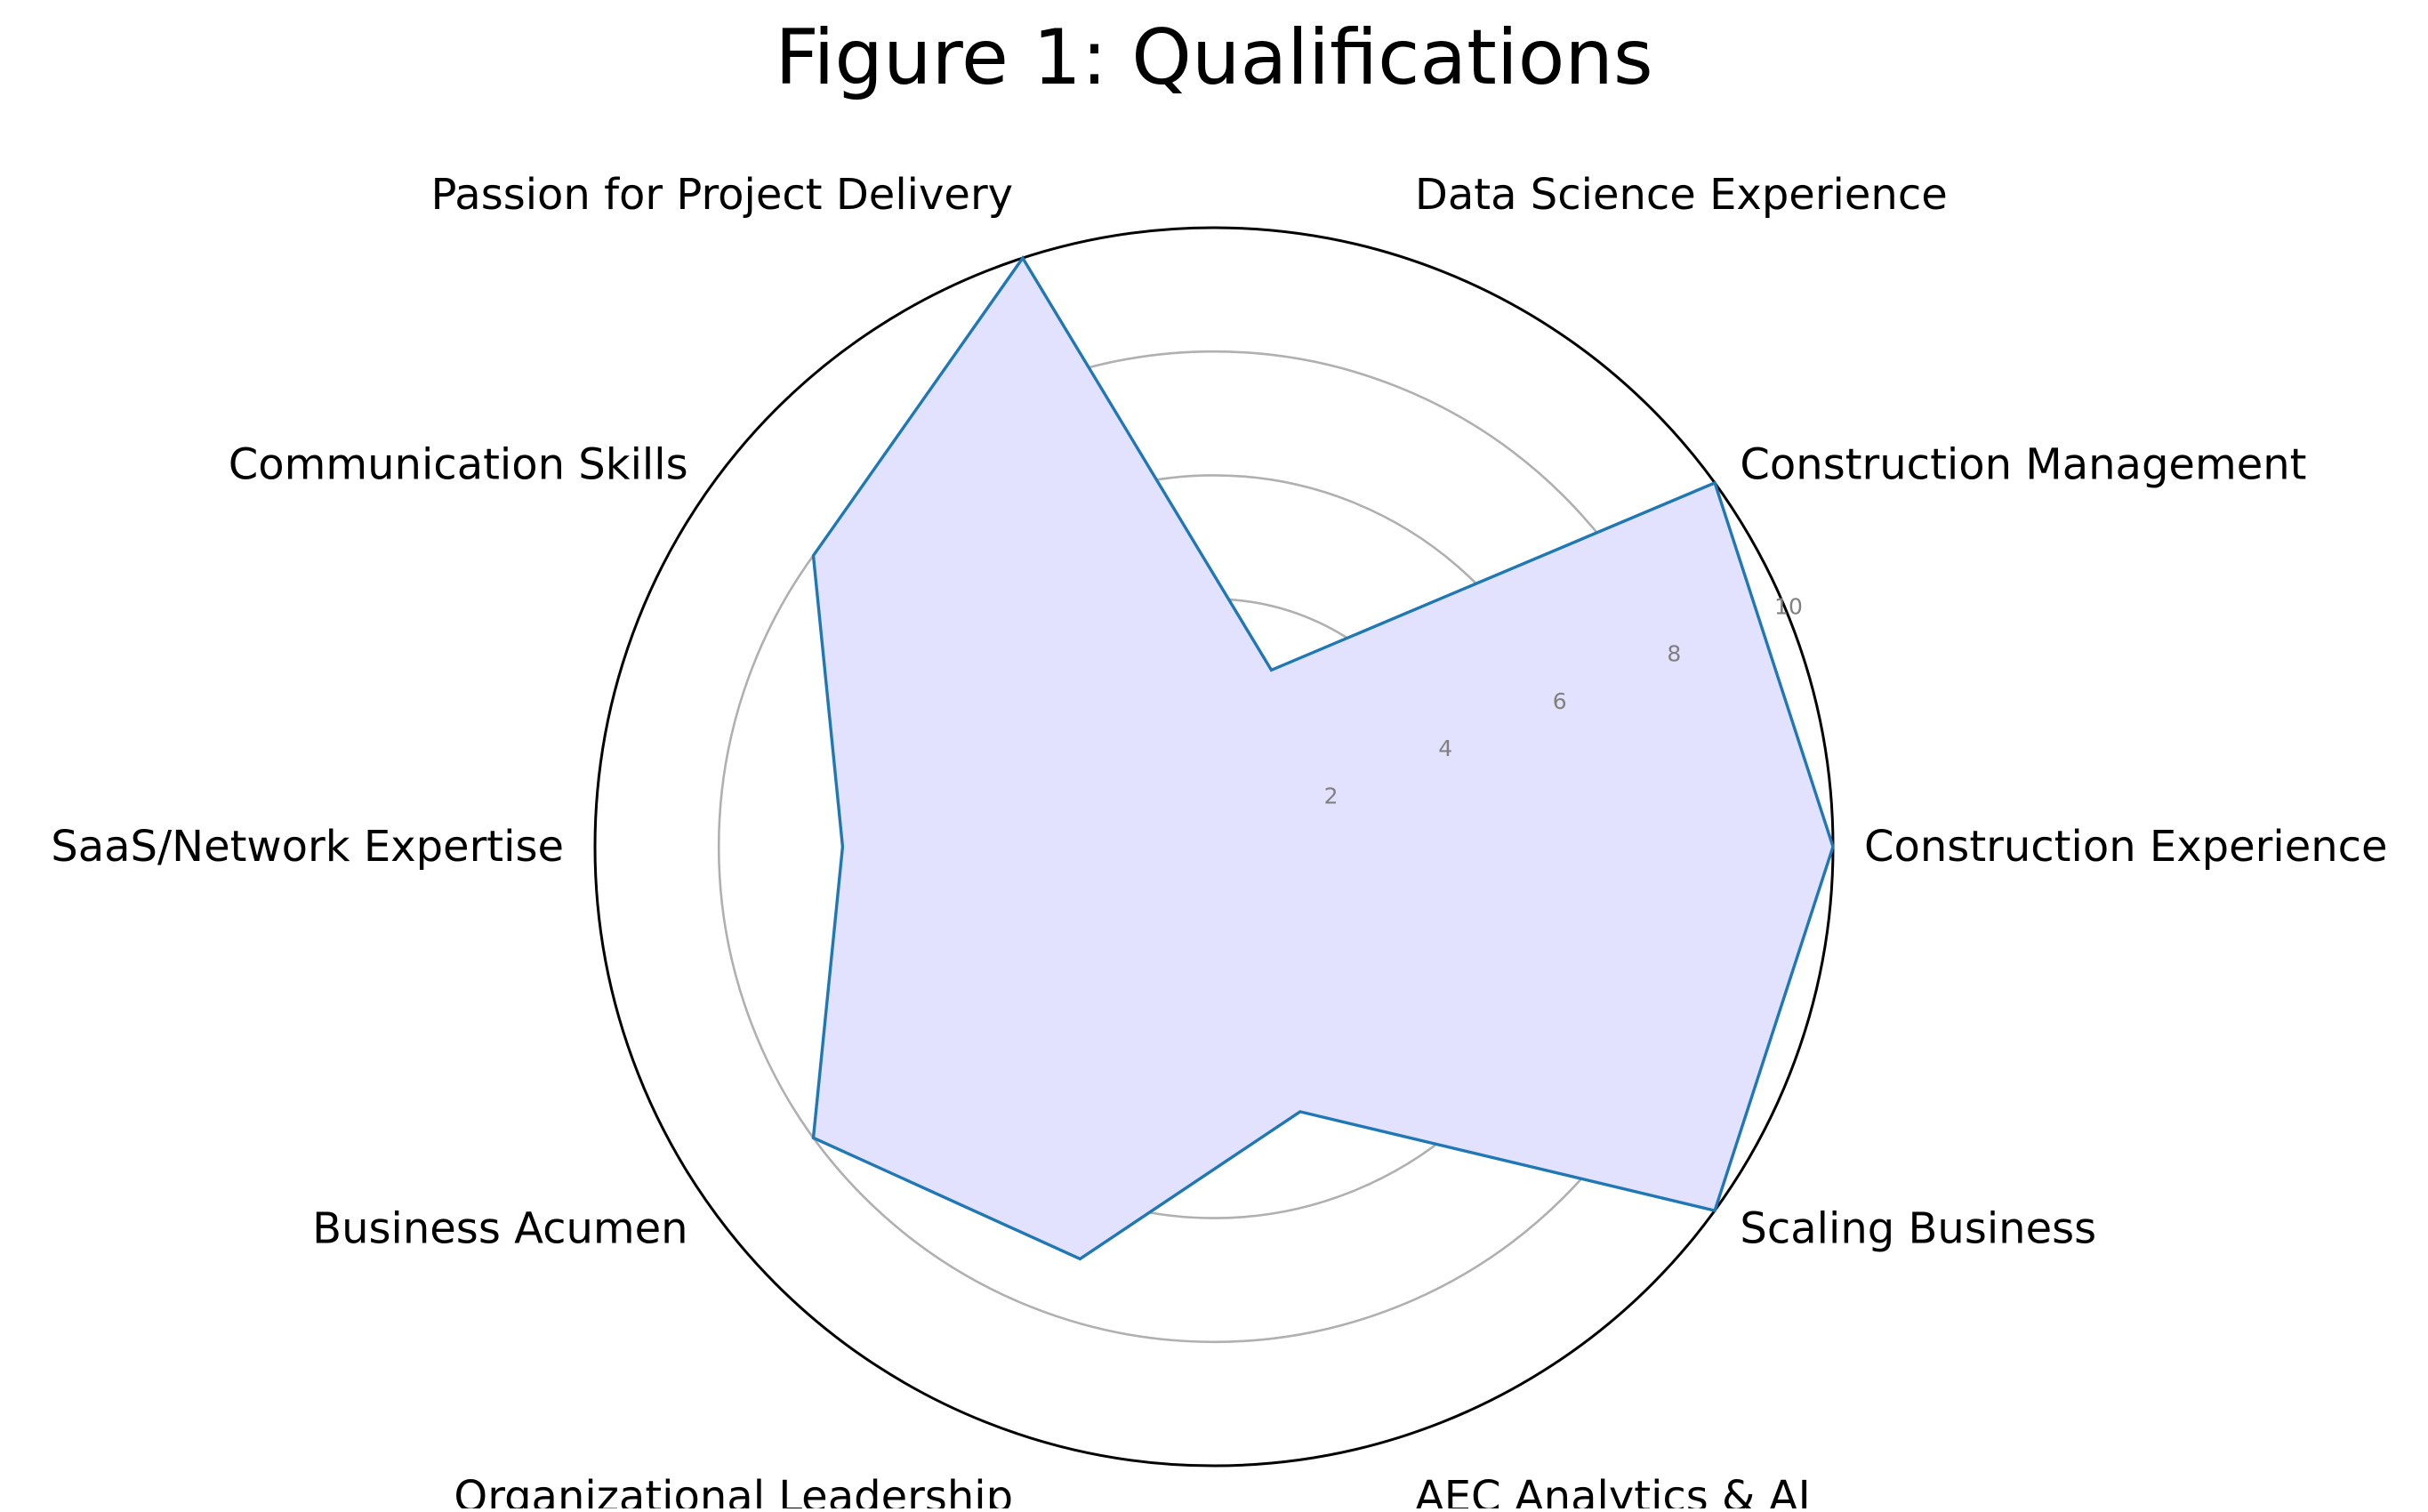 This screenshot has width=2428, height=1512. What do you see at coordinates (1445, 748) in the screenshot?
I see `r-tick-label: 4` at bounding box center [1445, 748].